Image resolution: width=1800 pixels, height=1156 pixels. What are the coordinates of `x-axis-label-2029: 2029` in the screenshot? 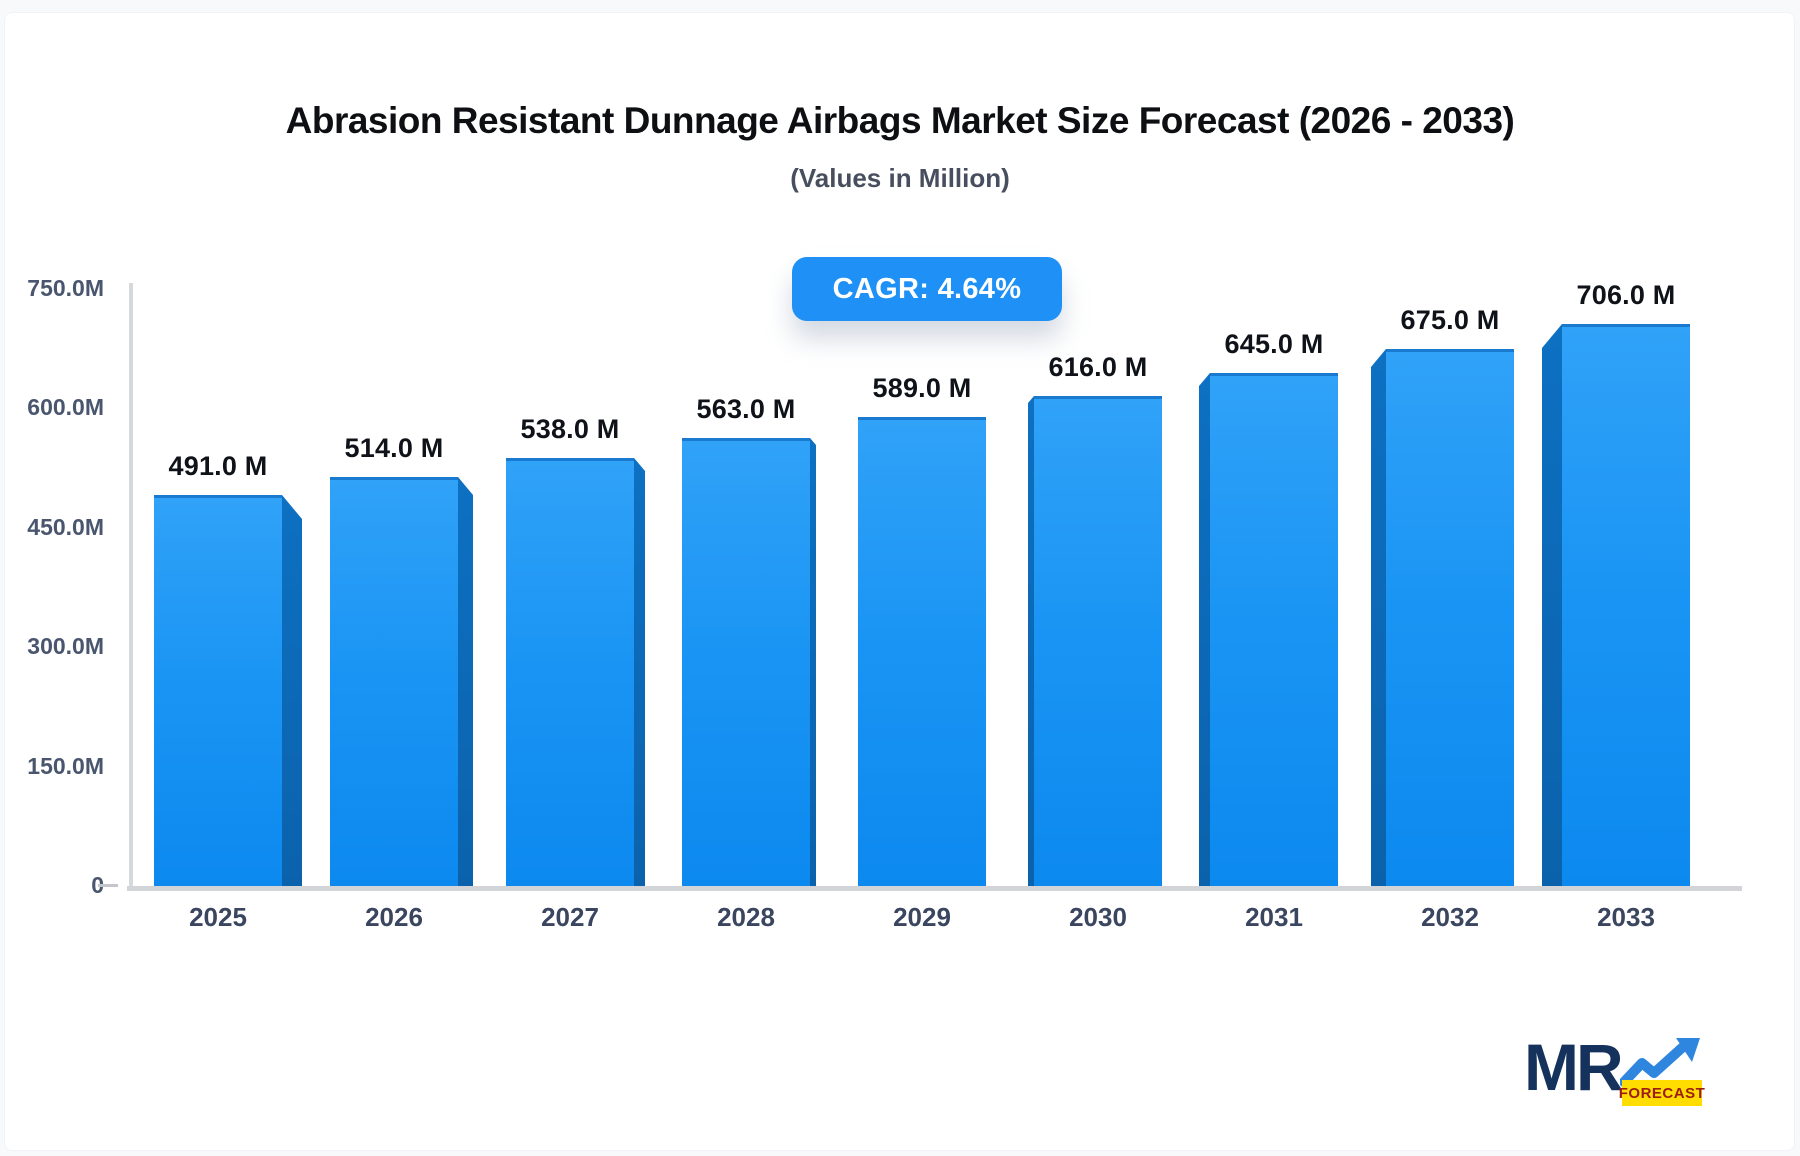 It's located at (922, 917).